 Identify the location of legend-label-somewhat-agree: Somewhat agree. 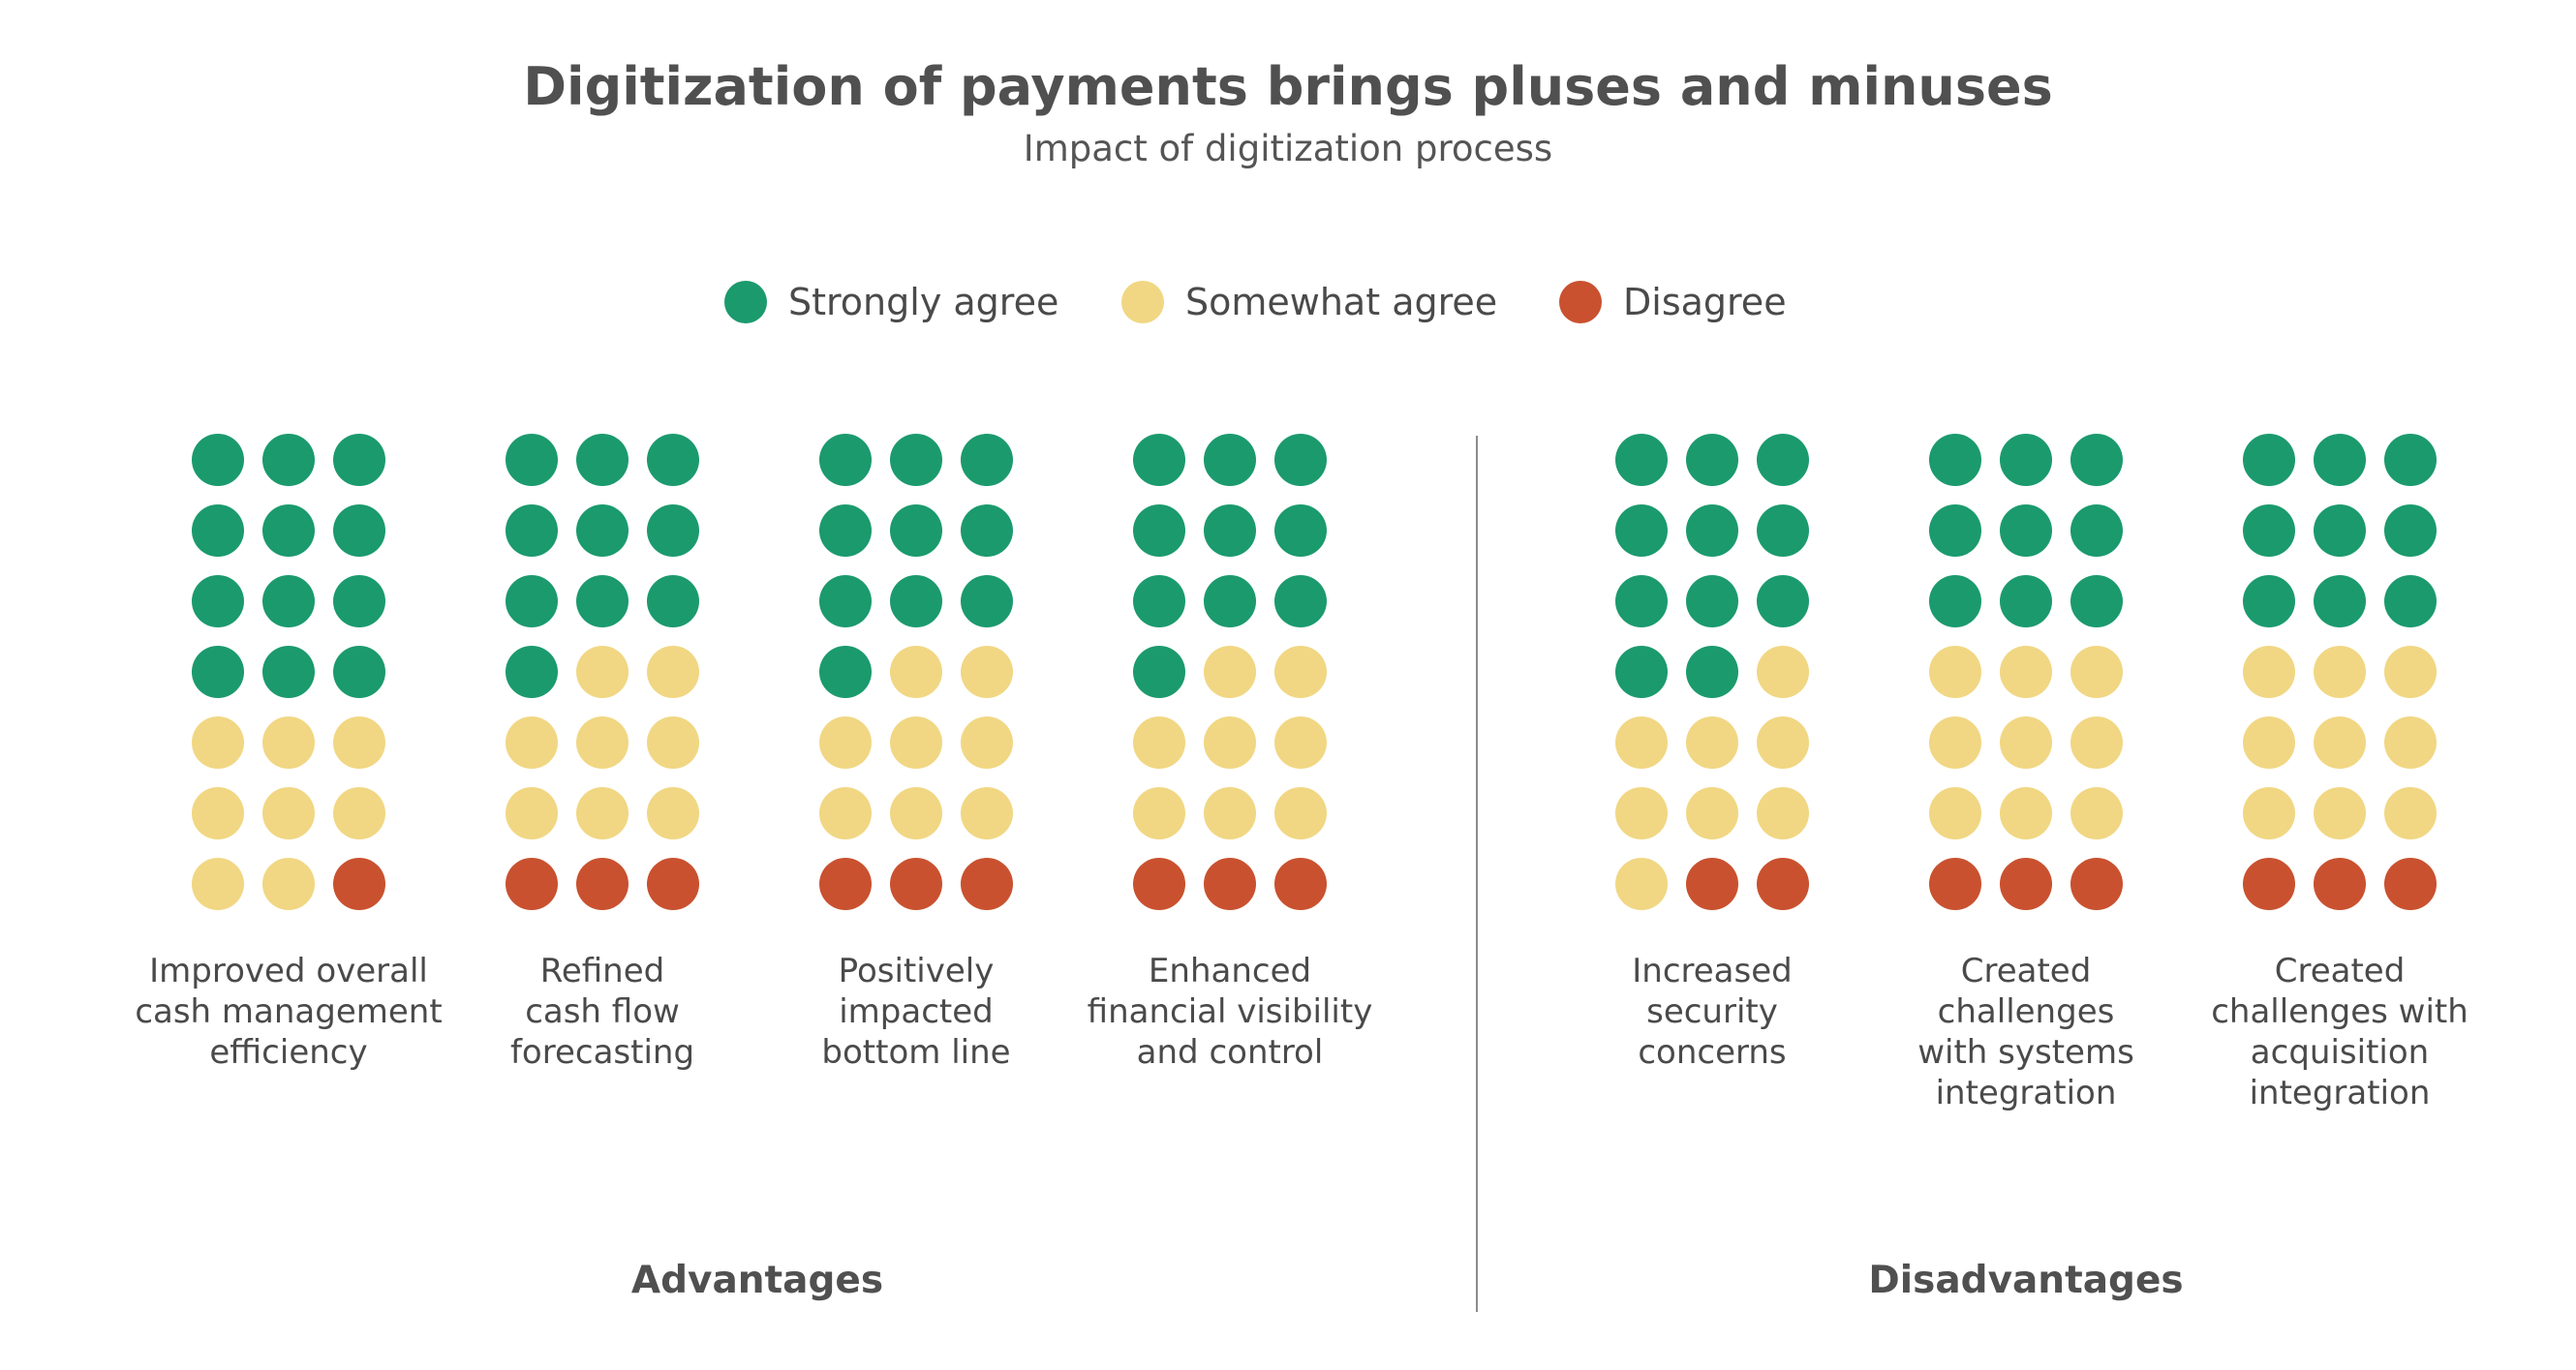
(1341, 302).